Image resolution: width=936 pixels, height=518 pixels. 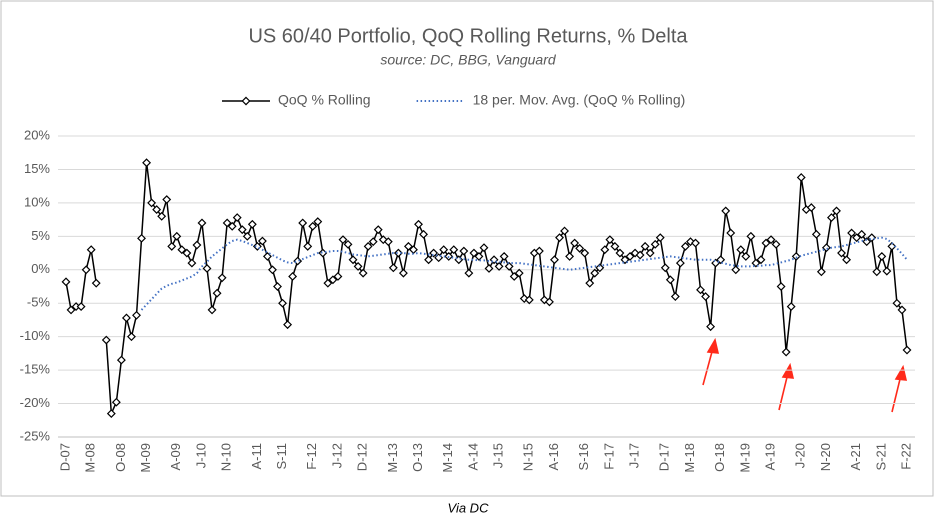 What do you see at coordinates (583, 456) in the screenshot?
I see `x-tick-label: S-16` at bounding box center [583, 456].